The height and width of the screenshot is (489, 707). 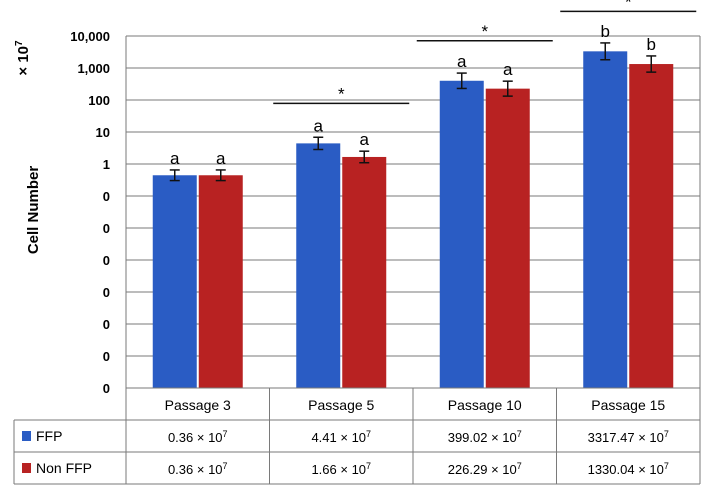 I want to click on cell-value: 399.02 × 10, so click(x=482, y=437).